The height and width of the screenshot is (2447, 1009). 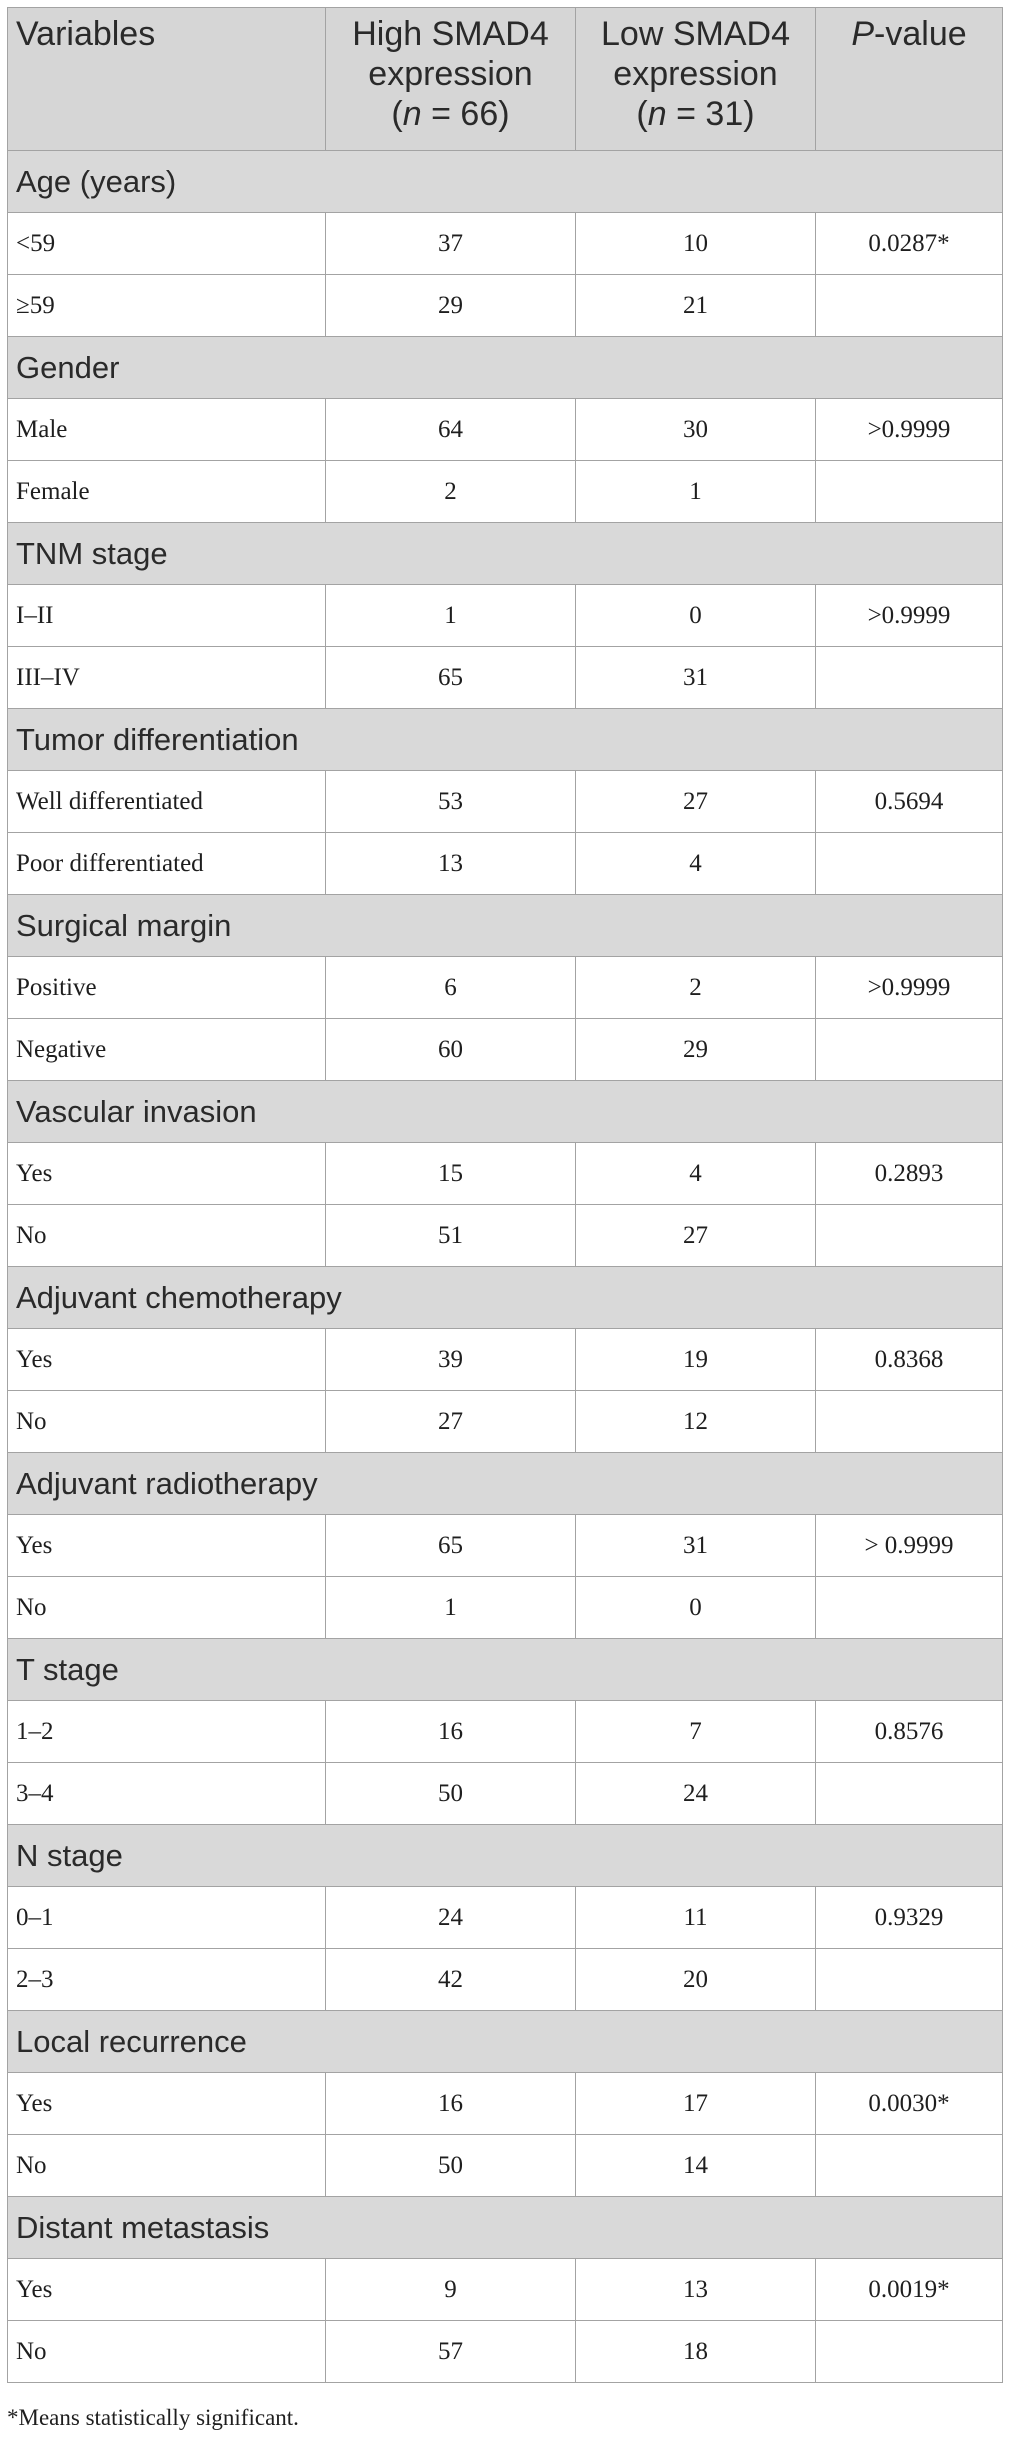 I want to click on table-row: Yes 16 17 0.0030*, so click(x=505, y=2103).